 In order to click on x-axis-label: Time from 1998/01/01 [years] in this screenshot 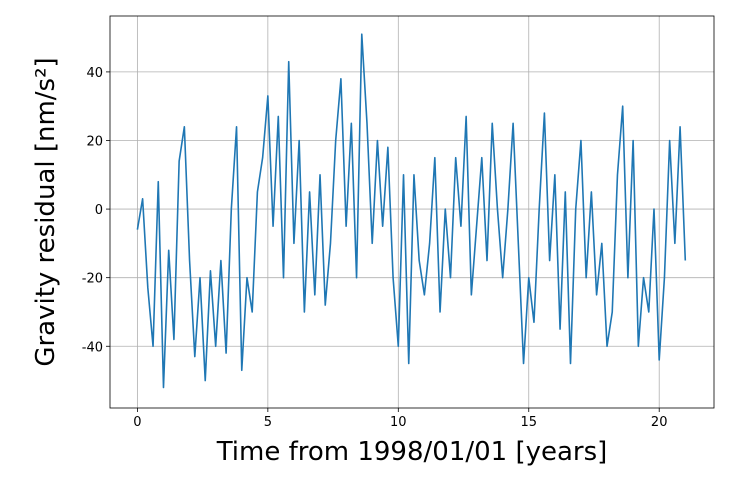, I will do `click(412, 452)`.